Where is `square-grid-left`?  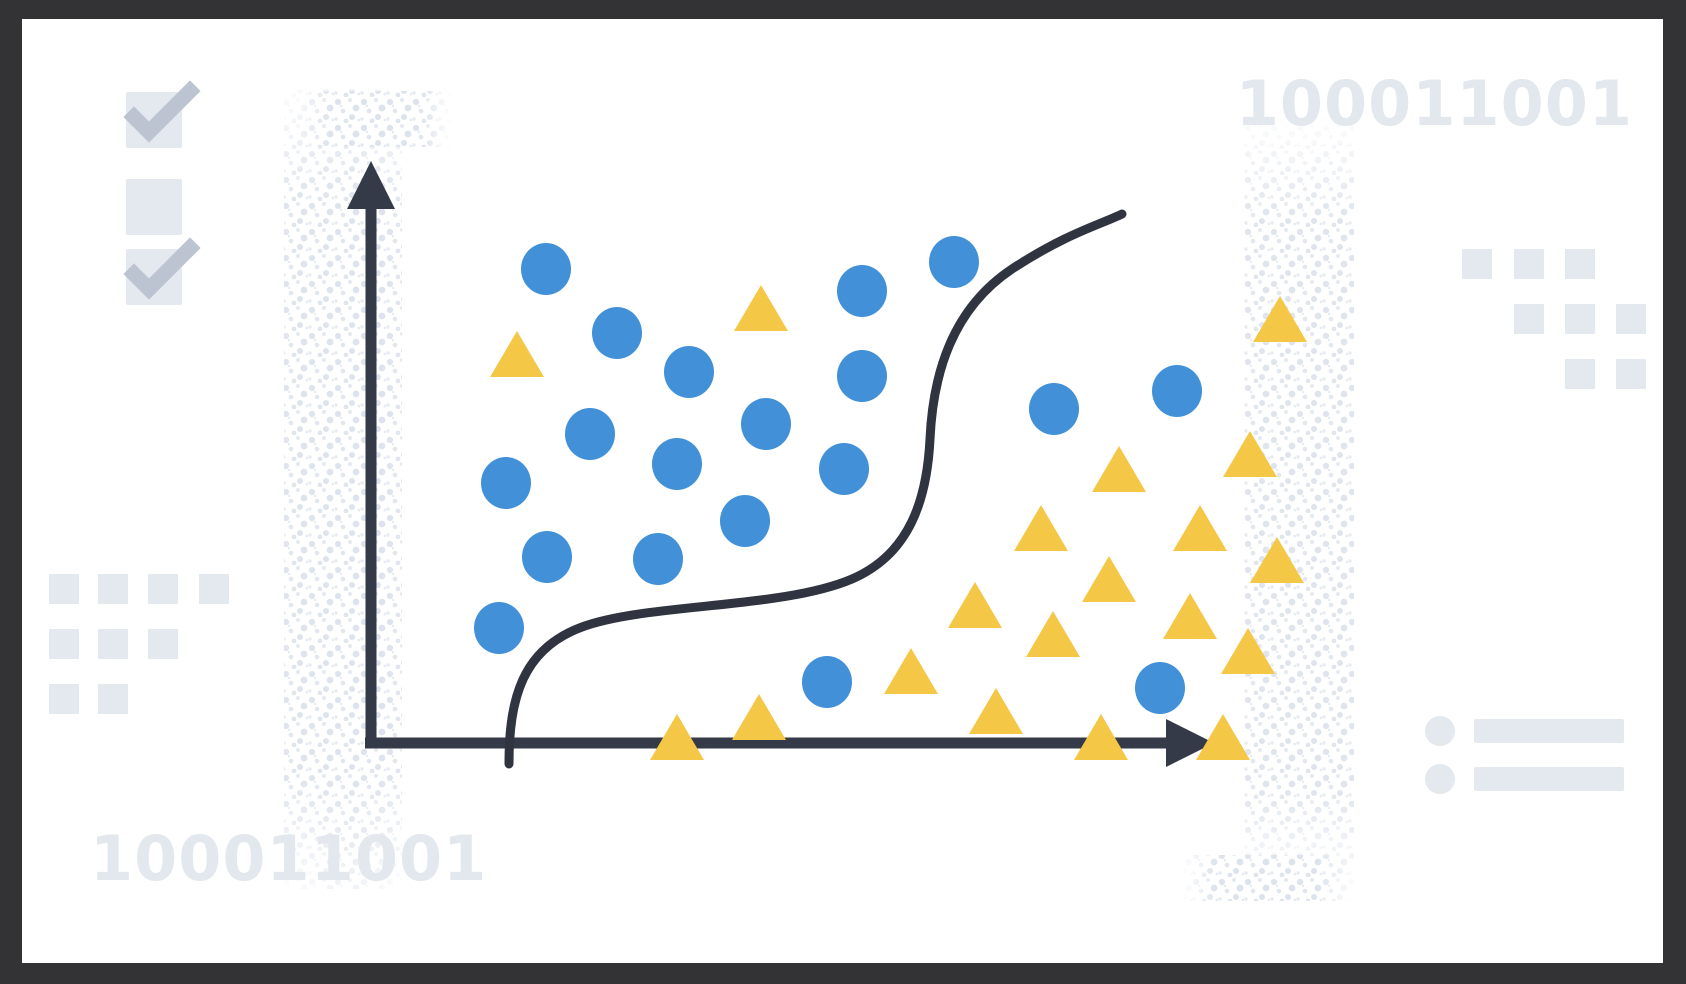
square-grid-left is located at coordinates (139, 644).